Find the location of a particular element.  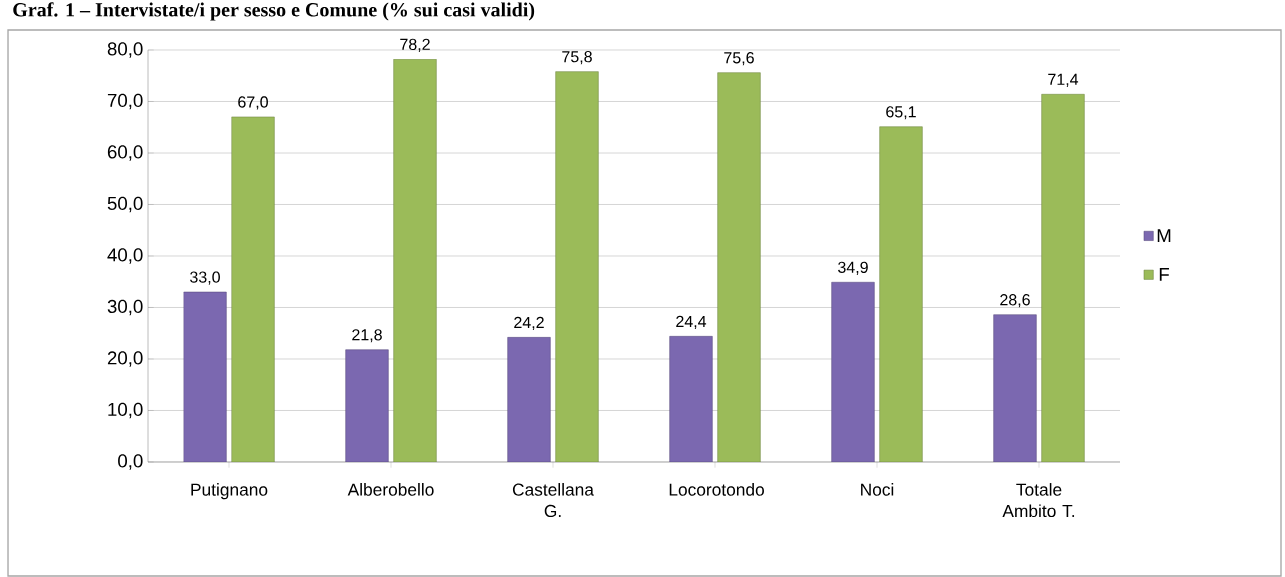

y-tick-label: 70,0 is located at coordinates (125, 101).